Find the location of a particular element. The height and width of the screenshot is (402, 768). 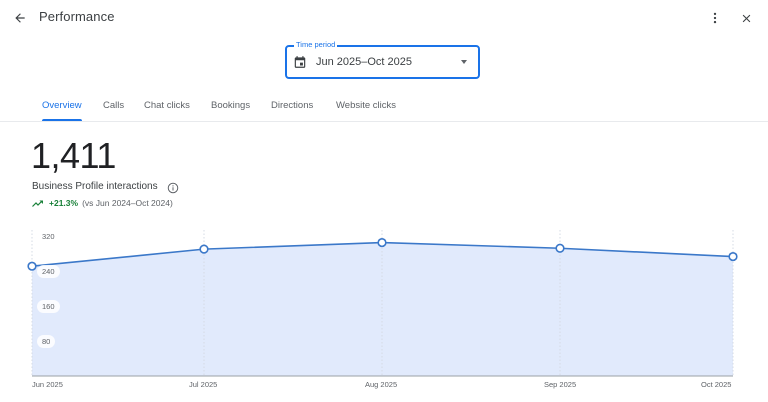

trending-up-icon is located at coordinates (37, 203).